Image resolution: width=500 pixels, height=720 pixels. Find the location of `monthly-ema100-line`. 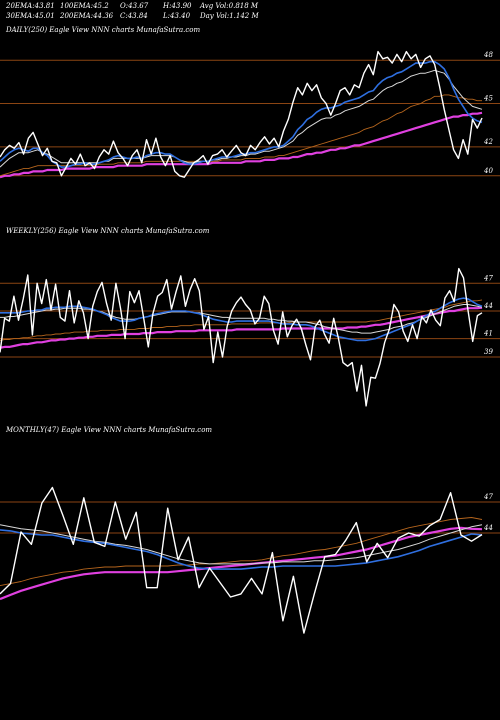

monthly-ema100-line is located at coordinates (241, 552).